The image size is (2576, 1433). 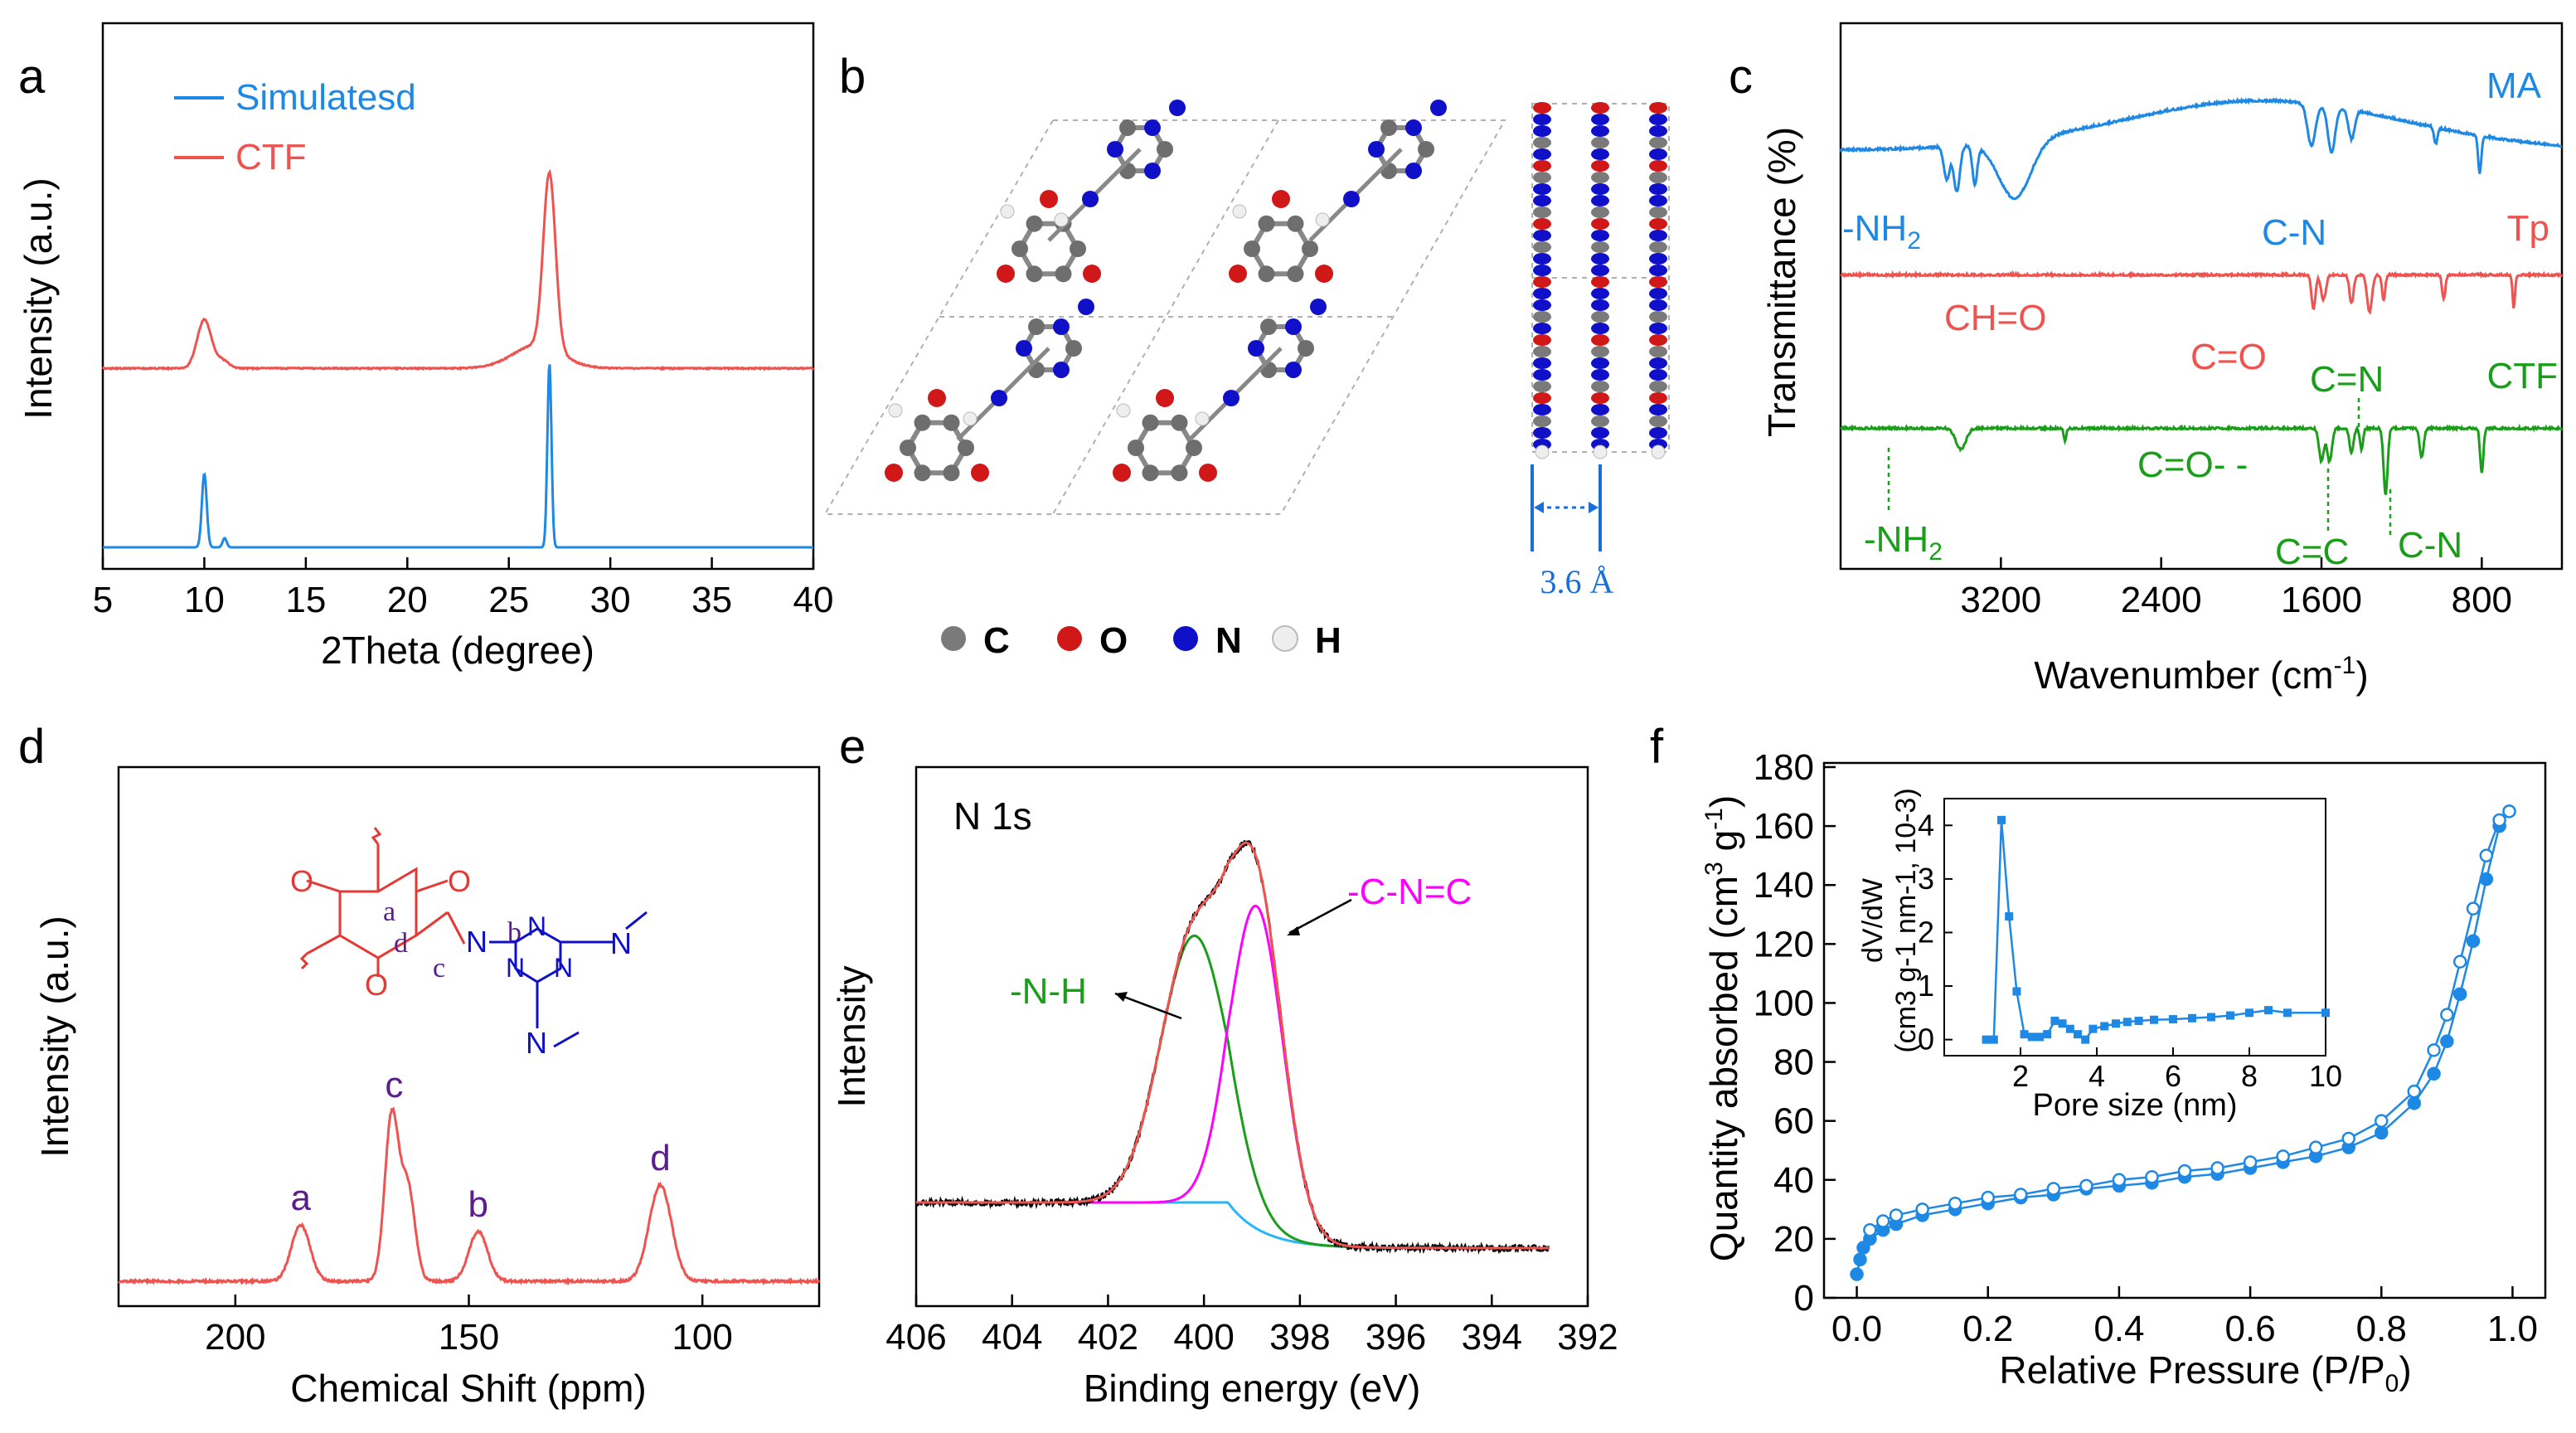 I want to click on annotation-nh2-ma: -NH2, so click(x=1881, y=231).